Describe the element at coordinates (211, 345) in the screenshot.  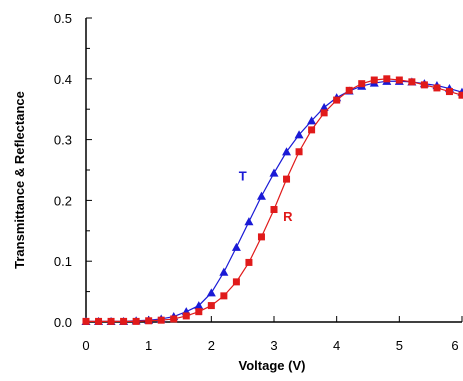
I see `x-tick-label: 2` at that location.